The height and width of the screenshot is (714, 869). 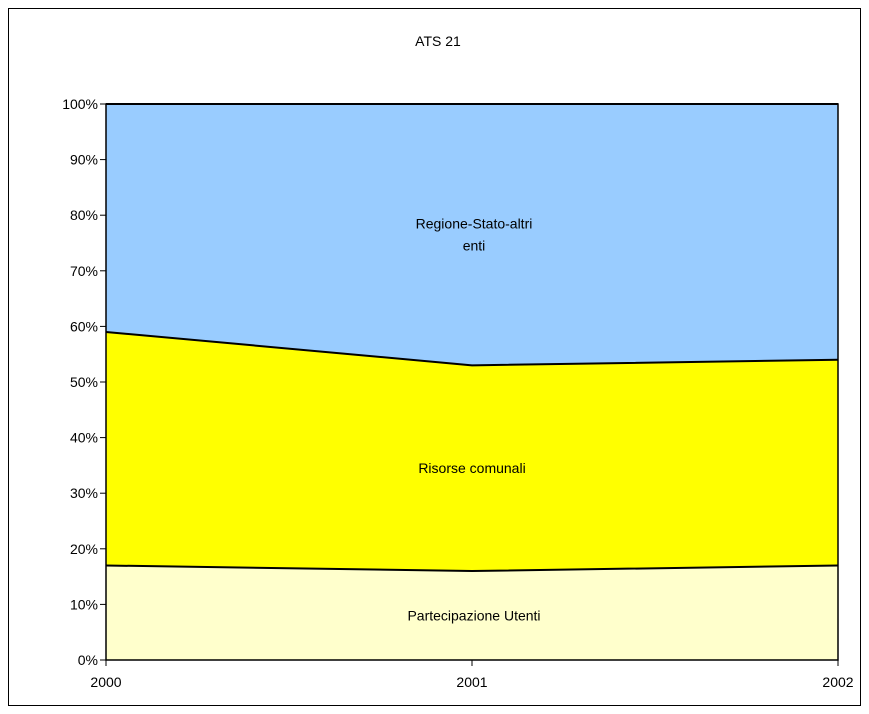 I want to click on area-label: enti, so click(x=474, y=246).